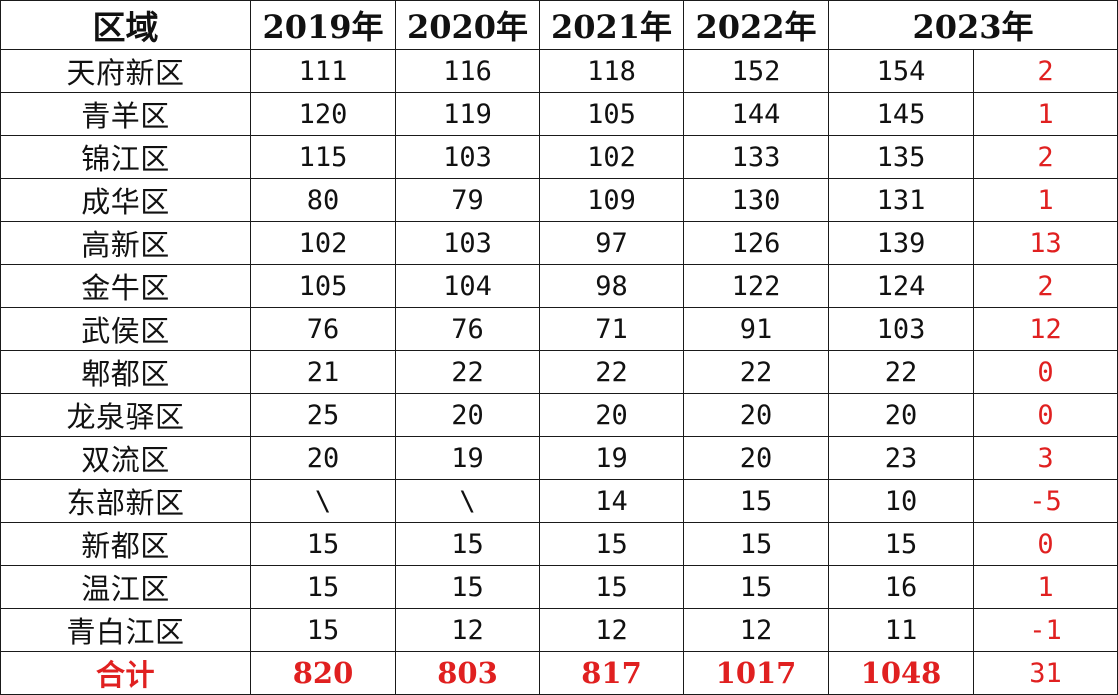  I want to click on cell-y2021: 14, so click(611, 501).